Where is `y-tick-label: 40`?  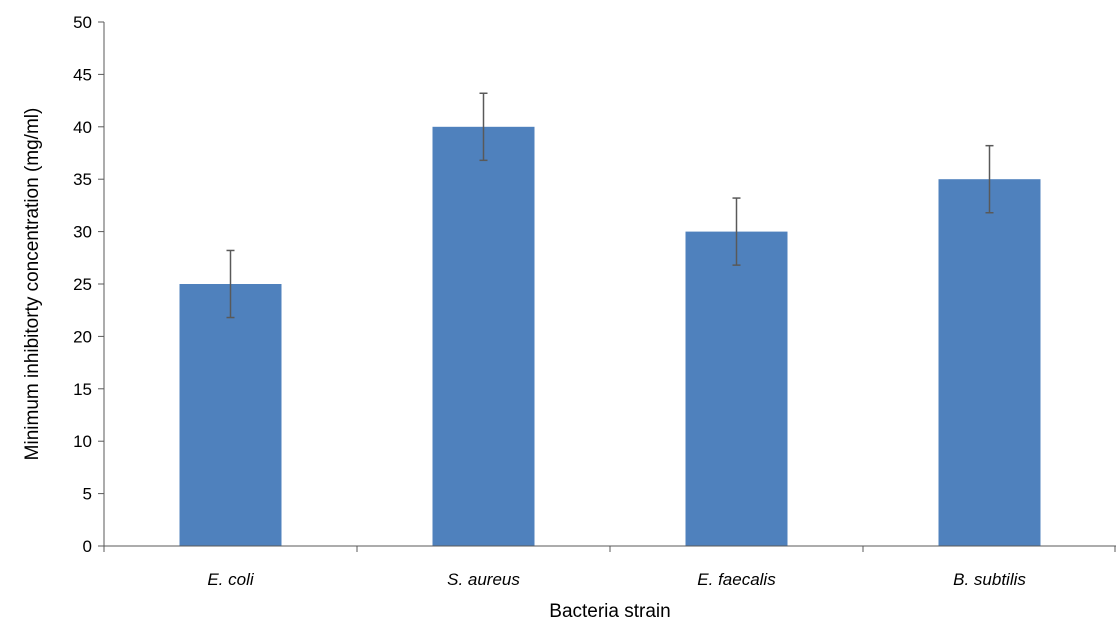
y-tick-label: 40 is located at coordinates (82, 127).